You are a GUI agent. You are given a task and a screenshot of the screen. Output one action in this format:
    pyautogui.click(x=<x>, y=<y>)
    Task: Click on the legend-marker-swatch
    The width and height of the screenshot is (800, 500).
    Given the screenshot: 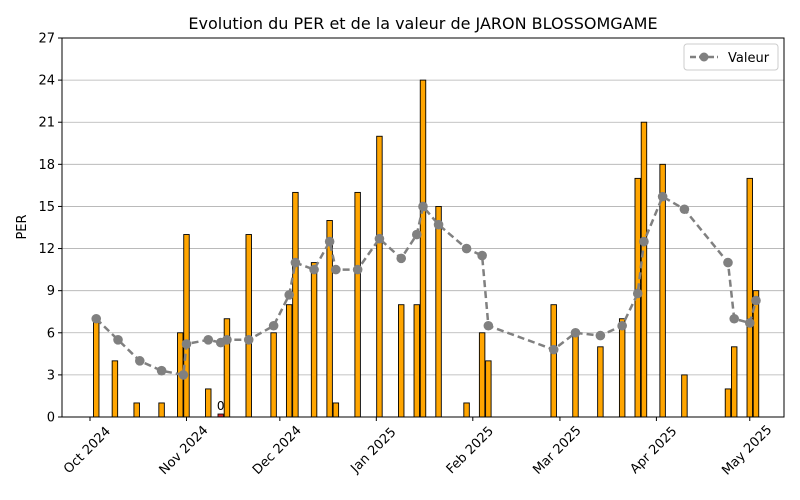 What is the action you would take?
    pyautogui.click(x=704, y=57)
    